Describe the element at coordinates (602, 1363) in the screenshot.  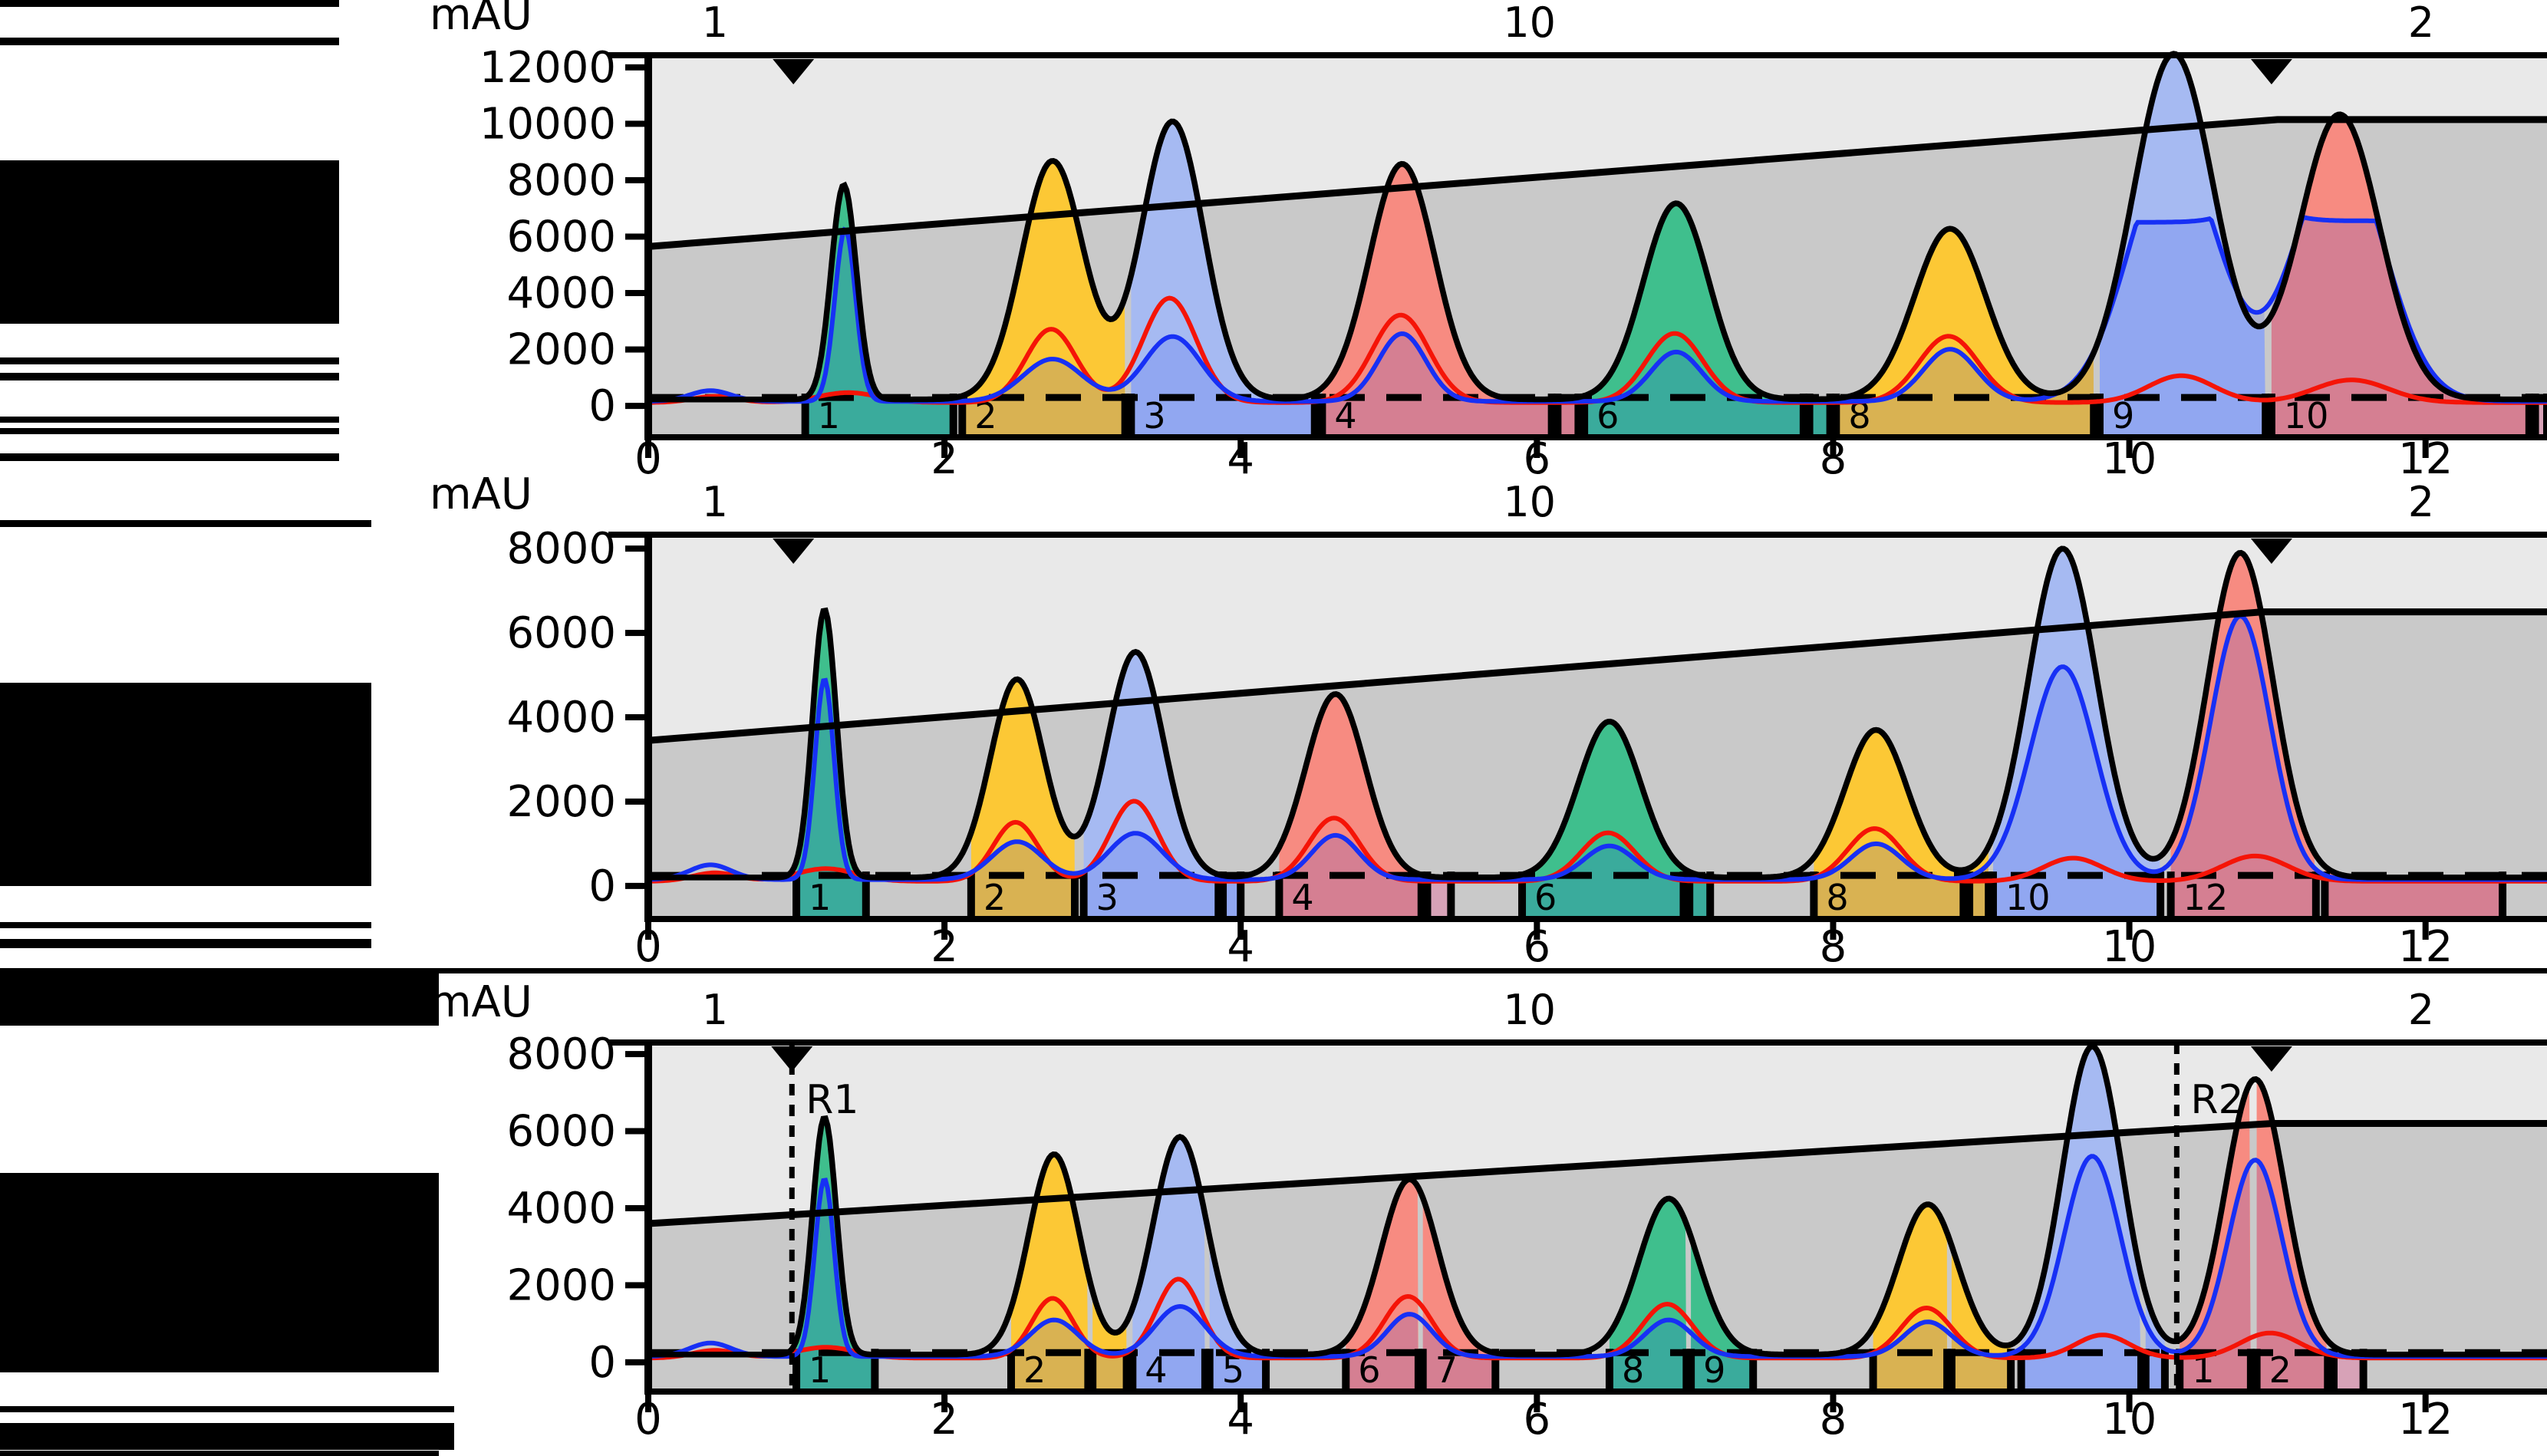
I see `y-tick-label: 0` at that location.